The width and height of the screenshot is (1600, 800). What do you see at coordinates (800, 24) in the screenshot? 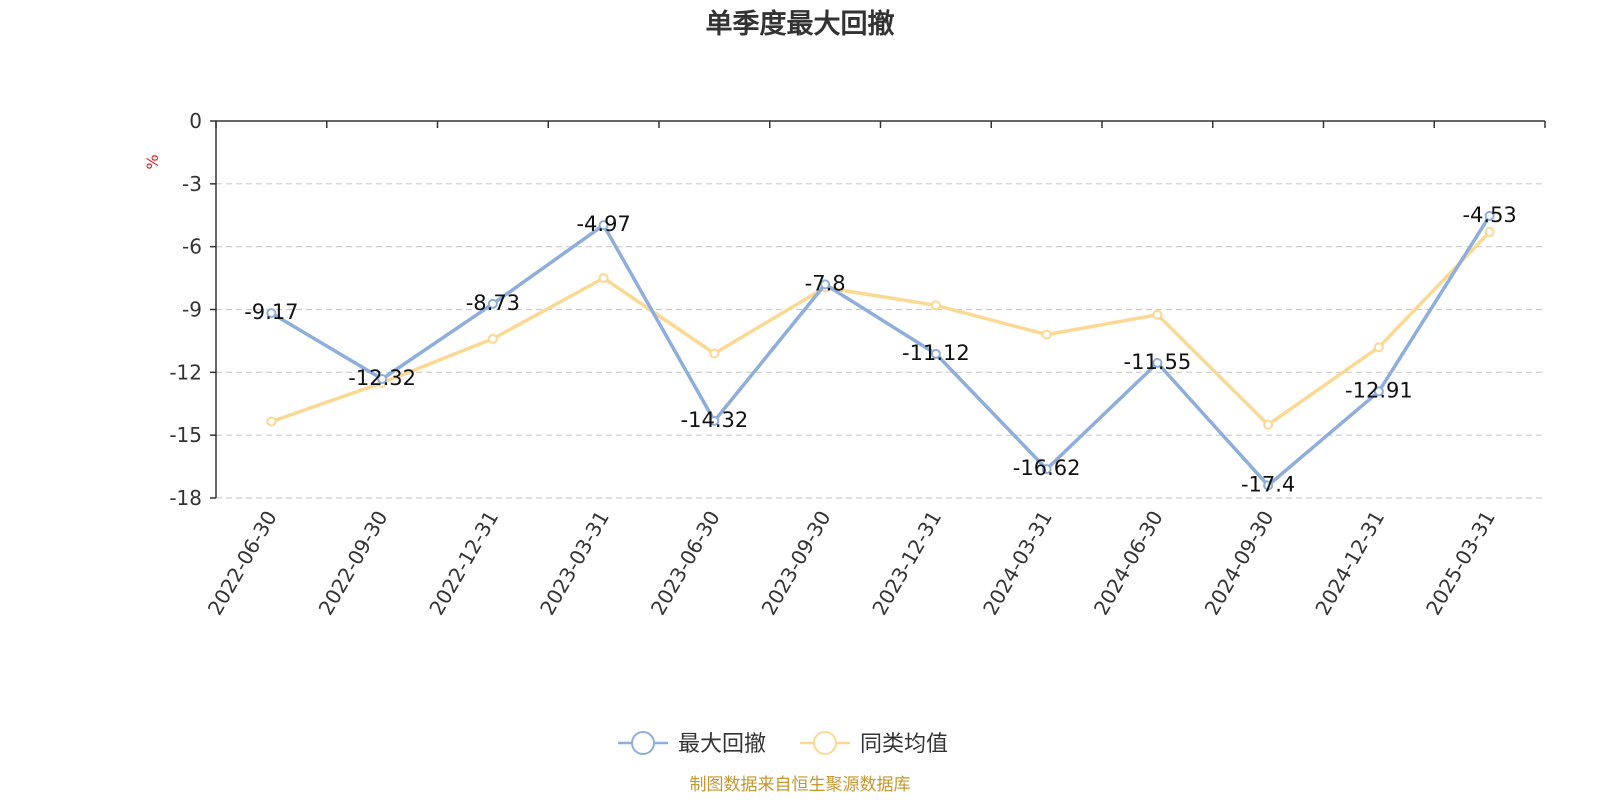
I see `chart-title: 单季度最大回撤` at bounding box center [800, 24].